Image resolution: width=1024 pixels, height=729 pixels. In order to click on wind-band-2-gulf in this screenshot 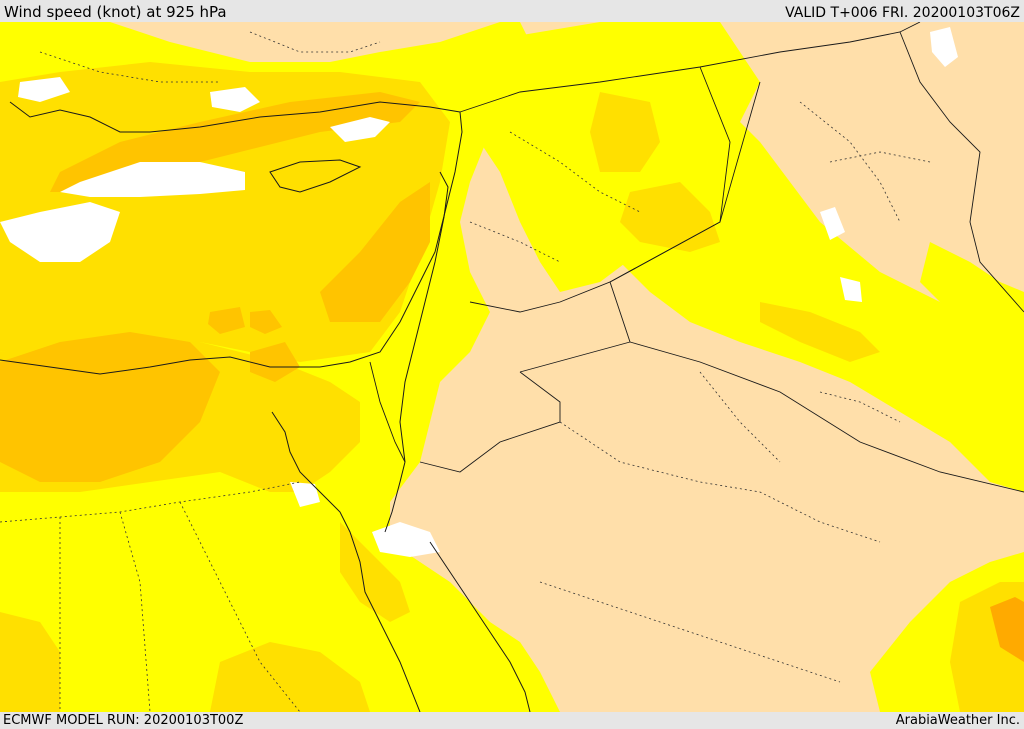, I will do `click(820, 332)`.